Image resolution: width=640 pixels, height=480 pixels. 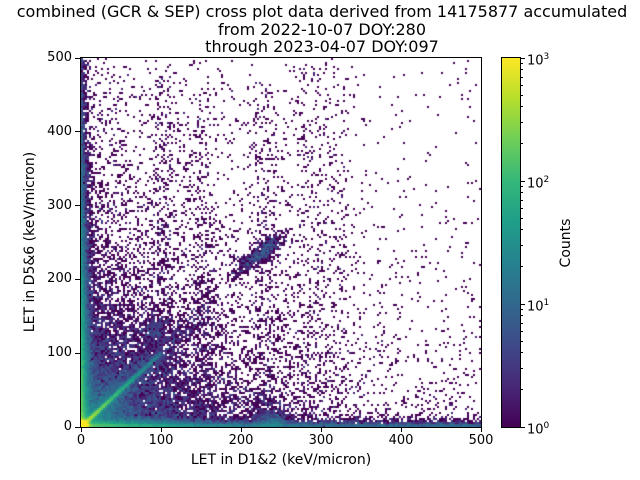 I want to click on y-axis-label: LET in D5&6 (keV/micron), so click(x=30, y=242).